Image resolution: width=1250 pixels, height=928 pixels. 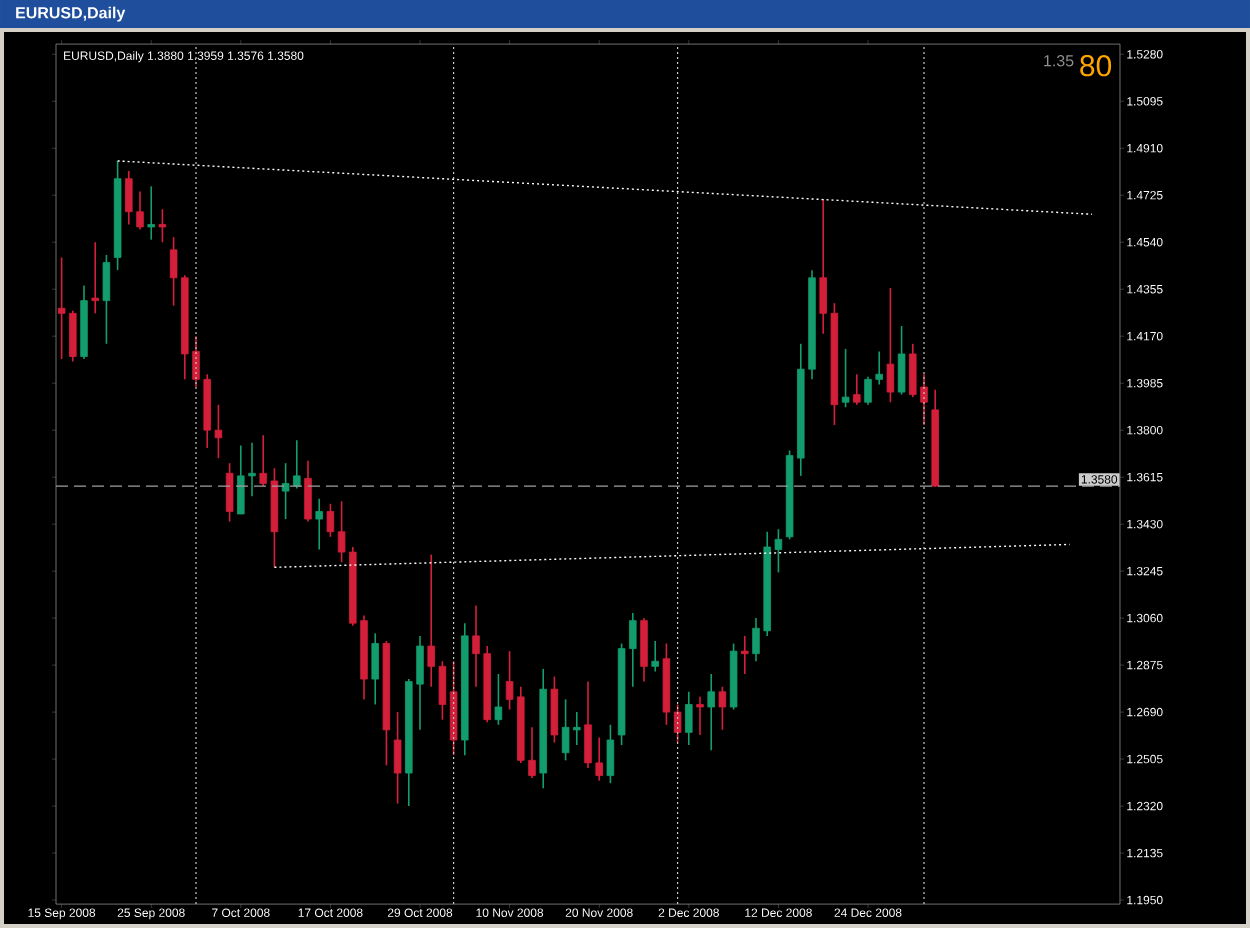 What do you see at coordinates (1059, 61) in the screenshot?
I see `annotation: 1.35` at bounding box center [1059, 61].